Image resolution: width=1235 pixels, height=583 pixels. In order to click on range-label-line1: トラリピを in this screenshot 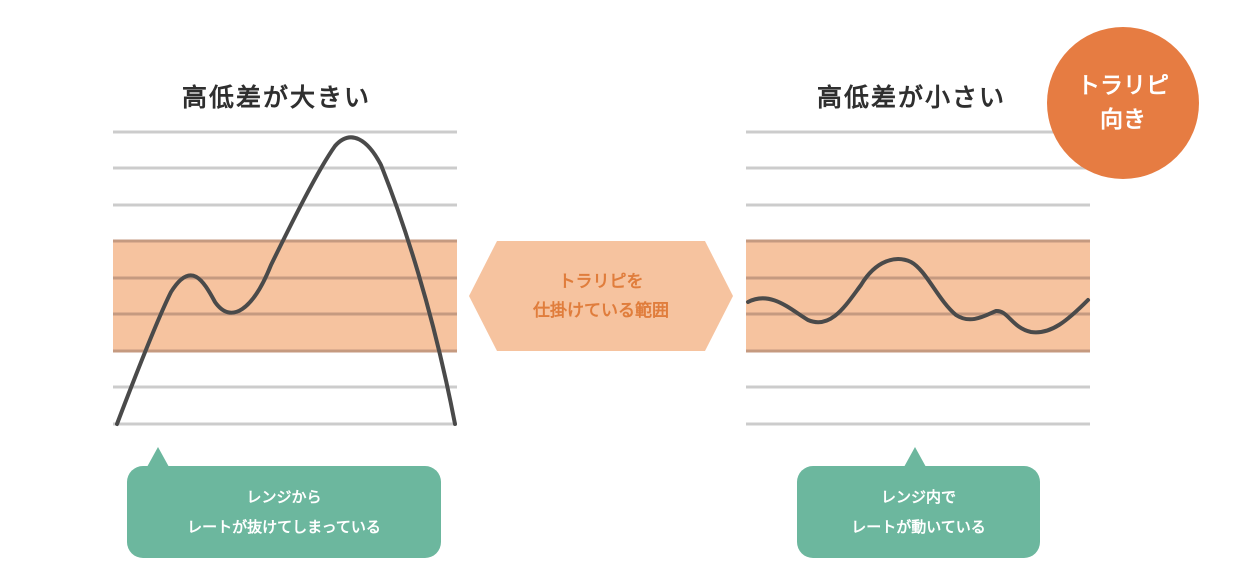, I will do `click(601, 282)`.